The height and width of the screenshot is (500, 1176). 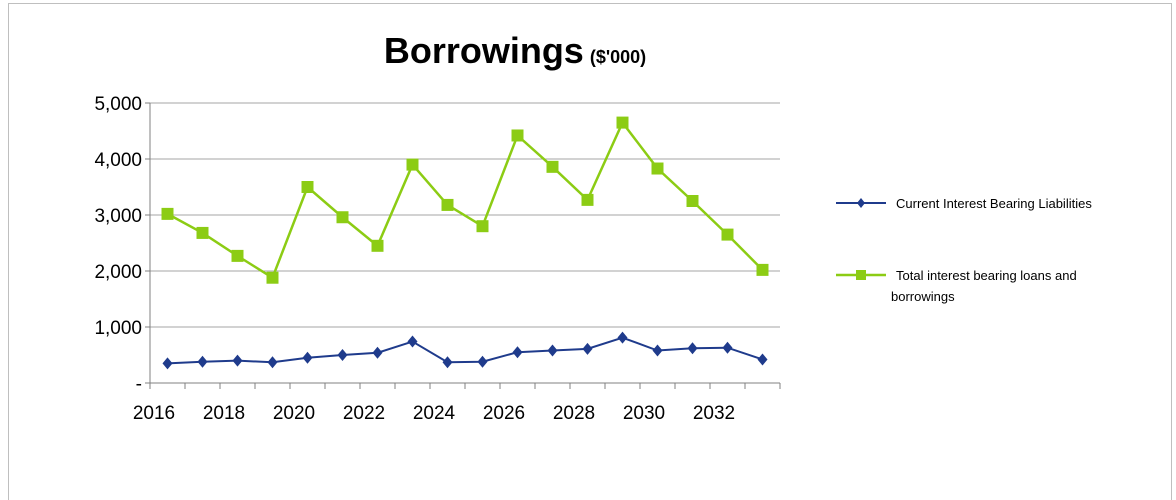 What do you see at coordinates (504, 413) in the screenshot?
I see `x-tick-label: 2026` at bounding box center [504, 413].